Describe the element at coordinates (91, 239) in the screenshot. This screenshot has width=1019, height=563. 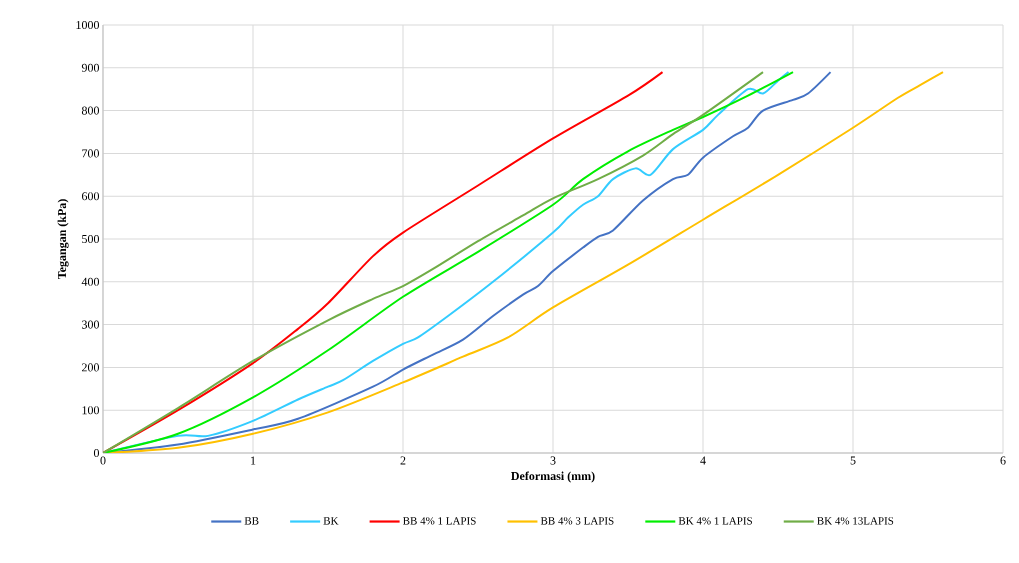
I see `y-tick-label: 500` at that location.